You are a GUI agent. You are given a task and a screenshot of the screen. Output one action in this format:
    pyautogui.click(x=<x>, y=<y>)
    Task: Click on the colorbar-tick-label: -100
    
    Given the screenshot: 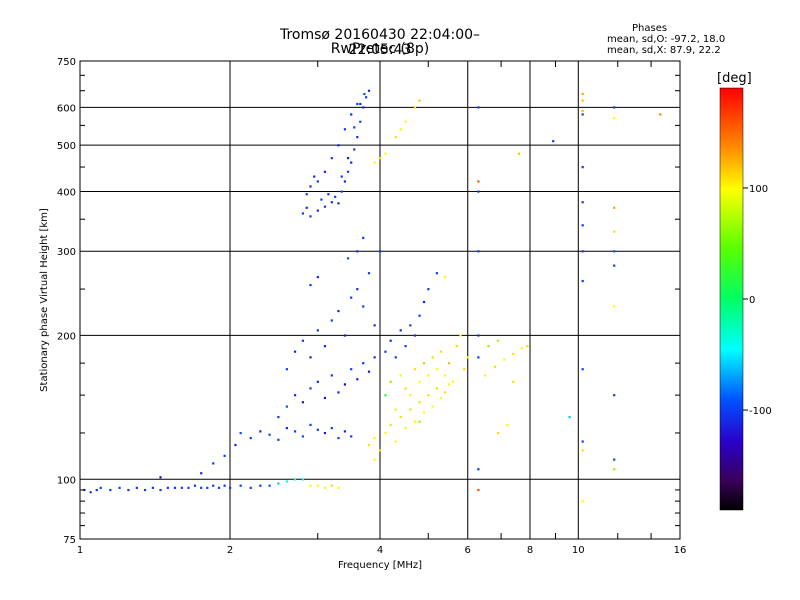 What is the action you would take?
    pyautogui.click(x=760, y=411)
    